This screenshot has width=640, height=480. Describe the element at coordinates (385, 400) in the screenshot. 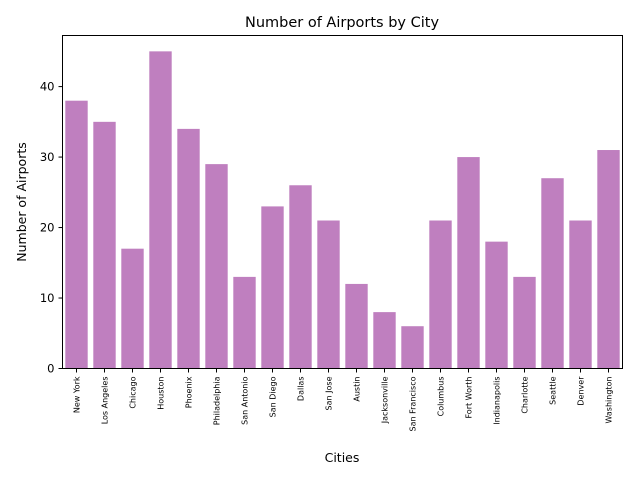

I see `x-tick-label: Jacksonville` at that location.